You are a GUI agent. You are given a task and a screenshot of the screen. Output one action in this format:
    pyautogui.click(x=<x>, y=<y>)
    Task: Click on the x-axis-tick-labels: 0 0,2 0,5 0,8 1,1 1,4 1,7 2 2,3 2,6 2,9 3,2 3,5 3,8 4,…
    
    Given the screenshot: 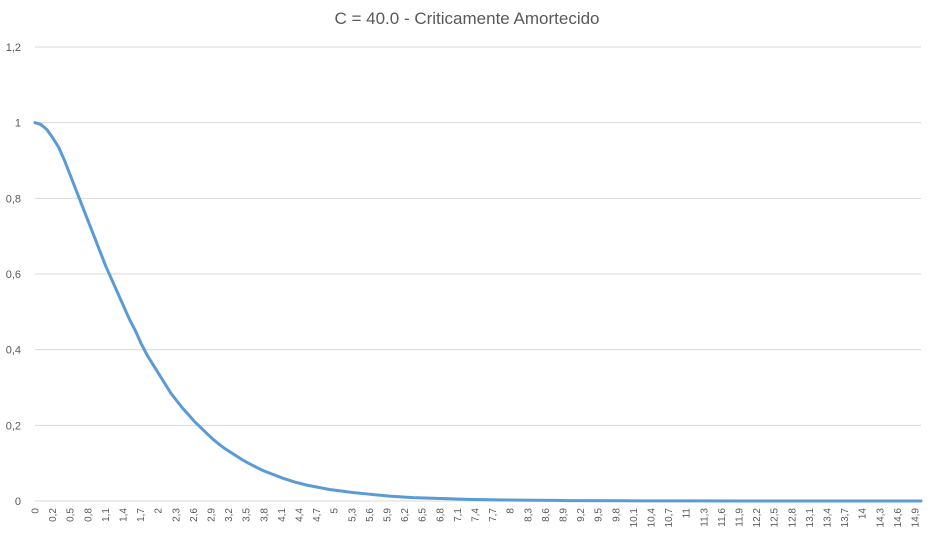 What is the action you would take?
    pyautogui.click(x=476, y=518)
    